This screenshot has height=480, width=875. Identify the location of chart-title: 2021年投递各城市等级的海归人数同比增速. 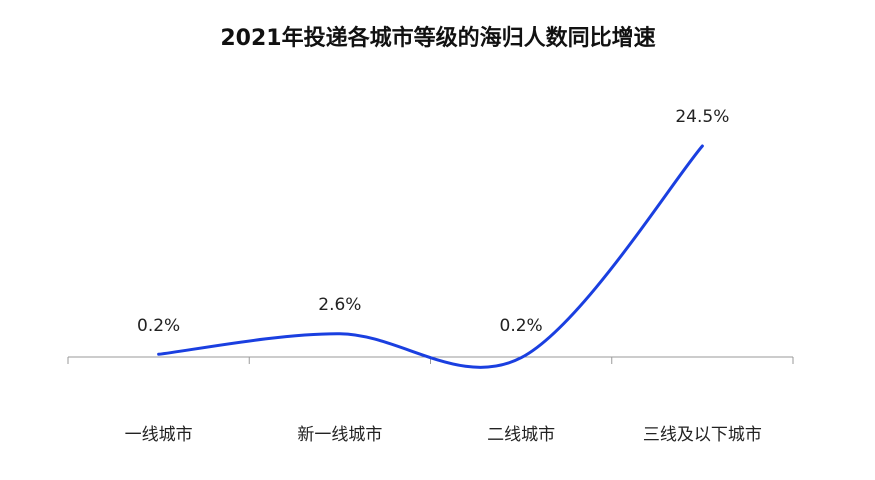
(437, 38).